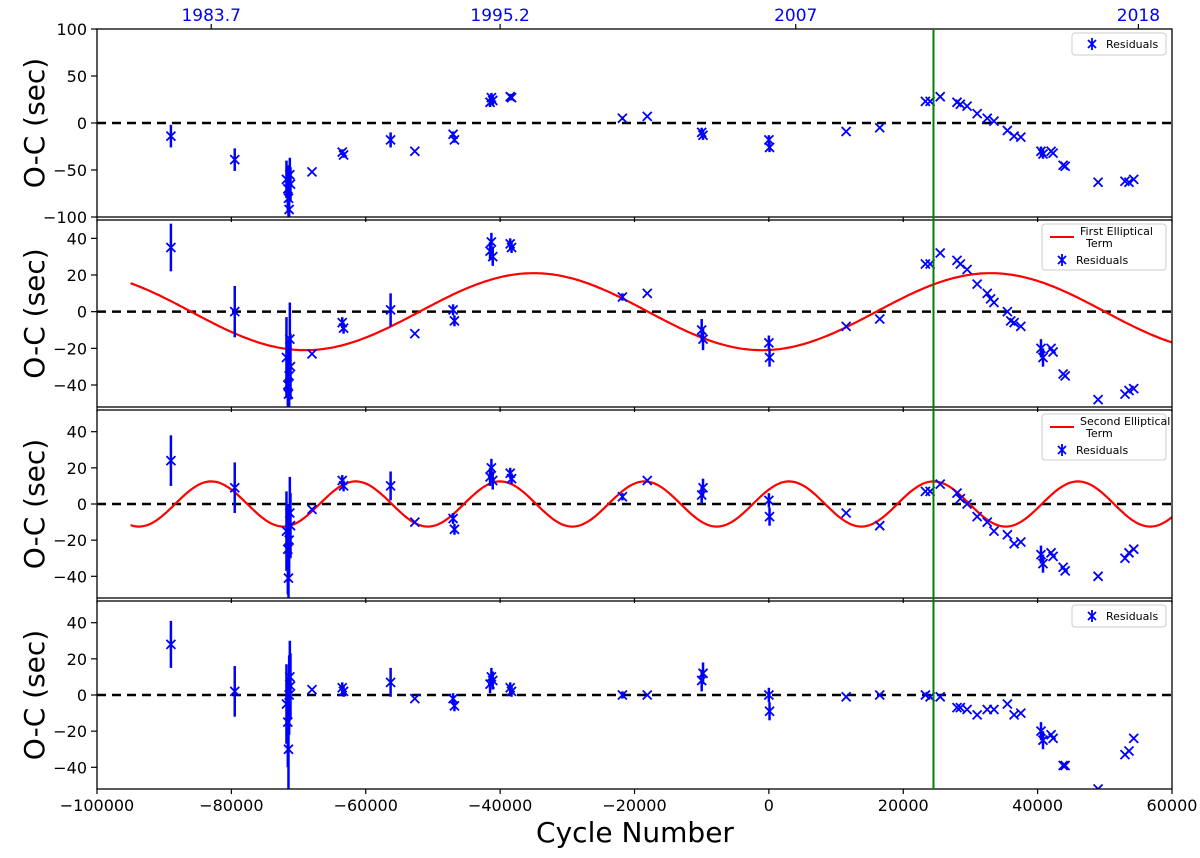 This screenshot has width=1200, height=858. What do you see at coordinates (1104, 437) in the screenshot?
I see `legend-box` at bounding box center [1104, 437].